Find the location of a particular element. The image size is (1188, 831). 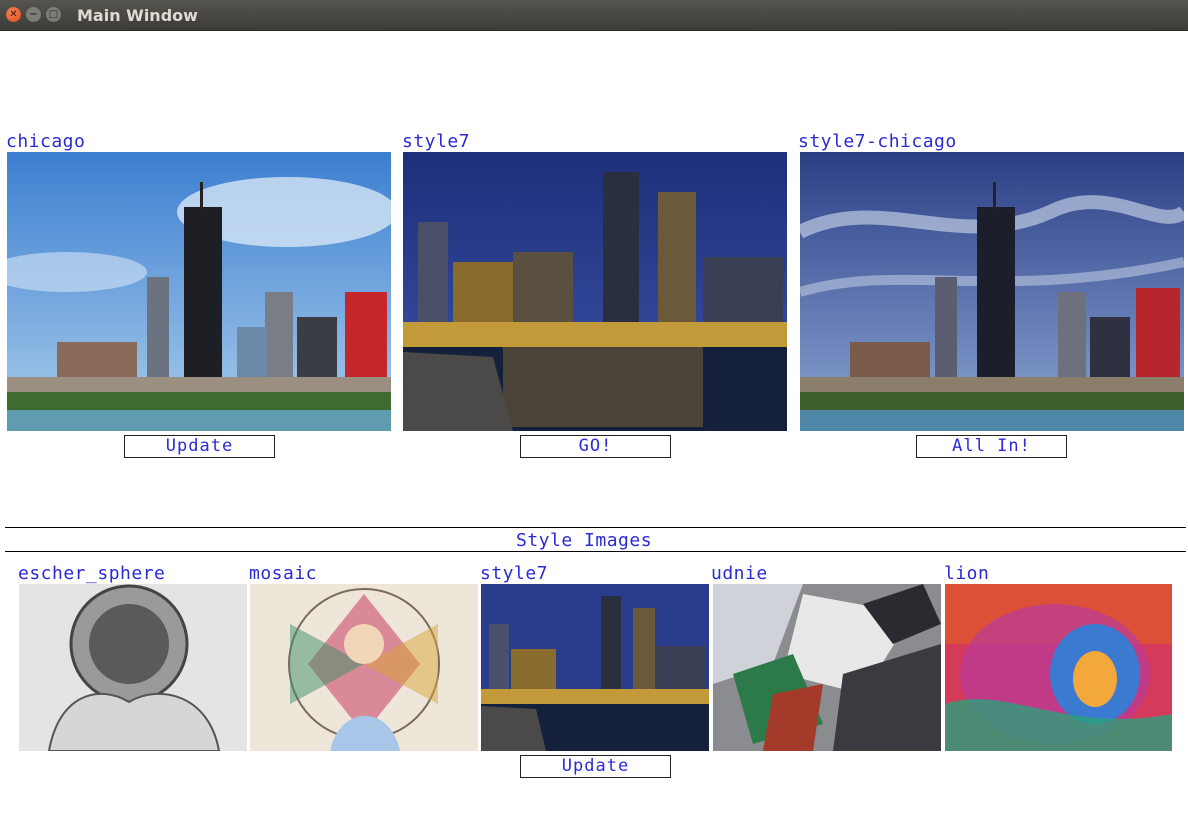

style-image is located at coordinates (595, 291).